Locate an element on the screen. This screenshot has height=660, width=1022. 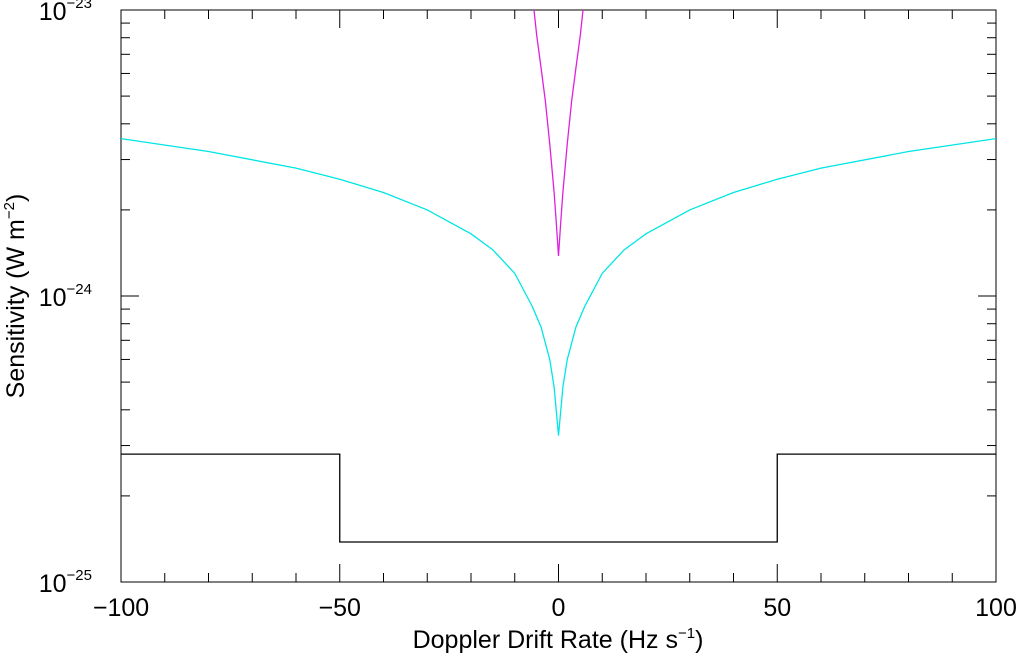
x-tick-label: 100 is located at coordinates (996, 608).